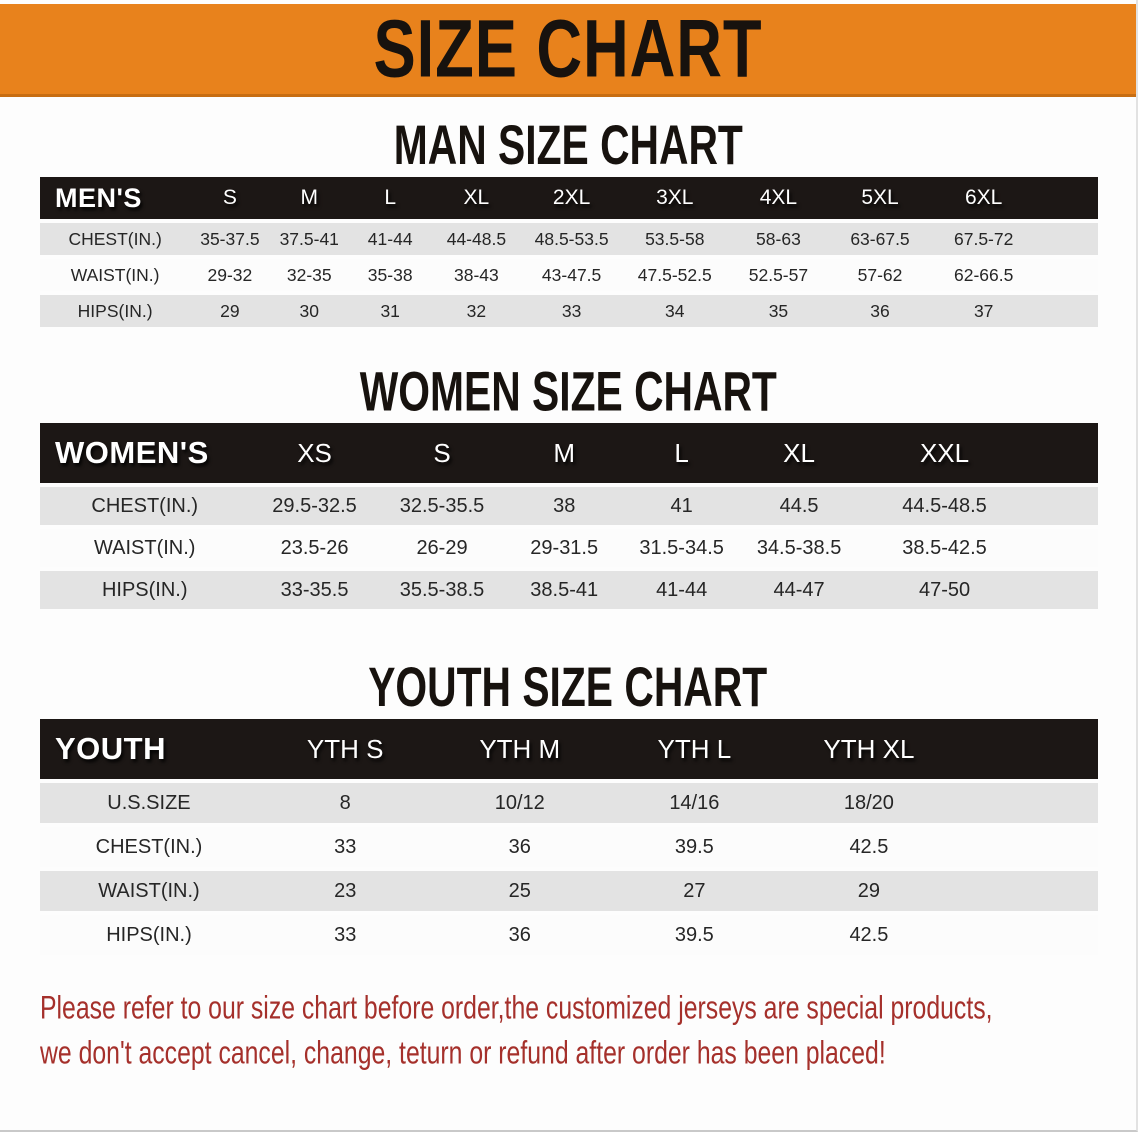  Describe the element at coordinates (442, 453) in the screenshot. I see `women-size-column-header: S` at that location.